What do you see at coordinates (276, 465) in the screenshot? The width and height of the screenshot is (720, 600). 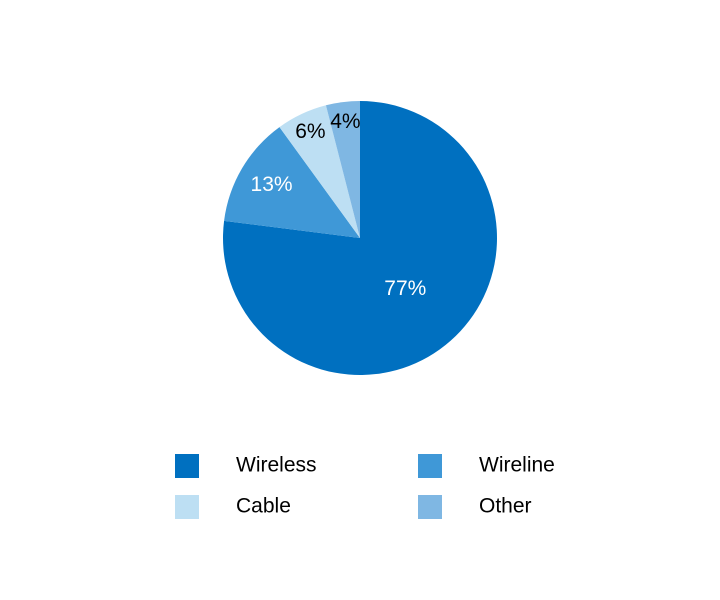 I see `legend-label: Wireless` at bounding box center [276, 465].